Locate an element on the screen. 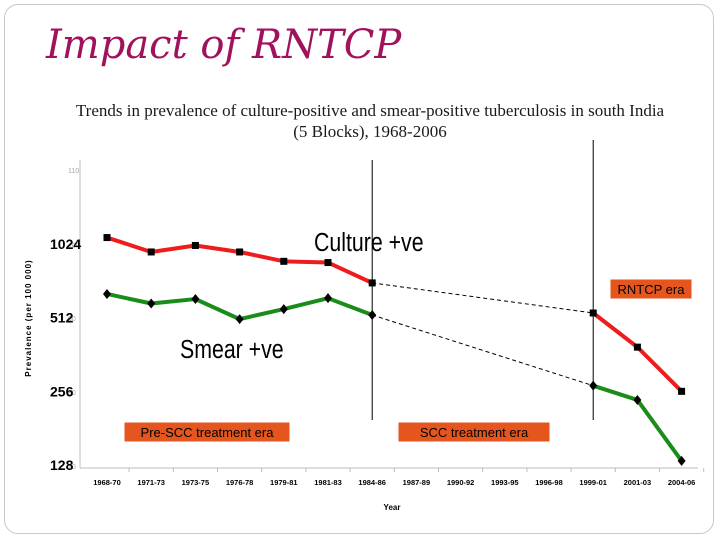 Image resolution: width=720 pixels, height=540 pixels. x-tick-label: 1976-78 is located at coordinates (240, 482).